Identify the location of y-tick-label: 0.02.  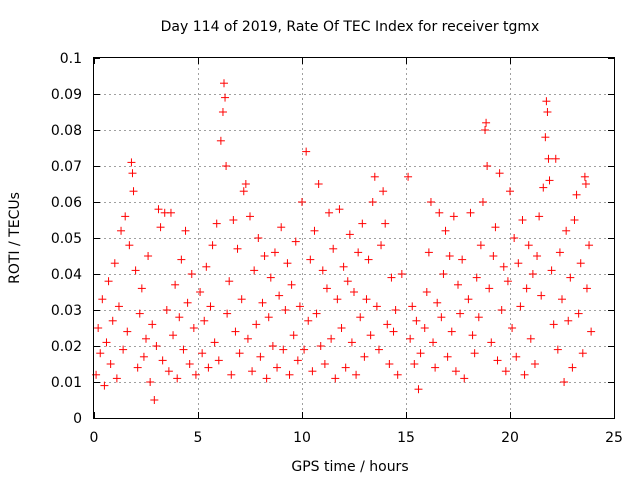
(66, 347).